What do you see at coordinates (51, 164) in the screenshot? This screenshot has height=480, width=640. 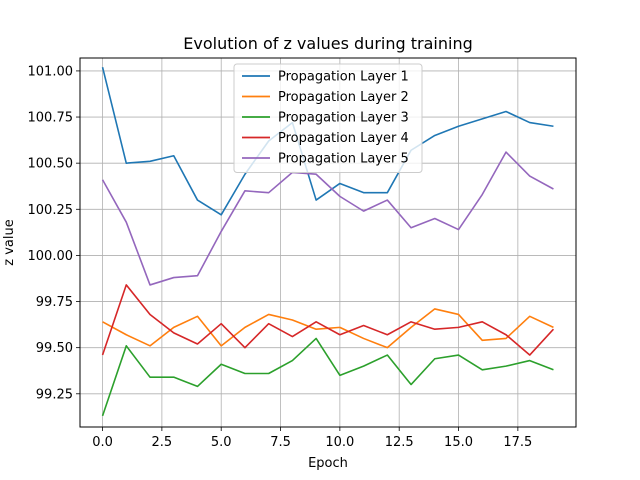 I see `y-tick-label: 100.50` at bounding box center [51, 164].